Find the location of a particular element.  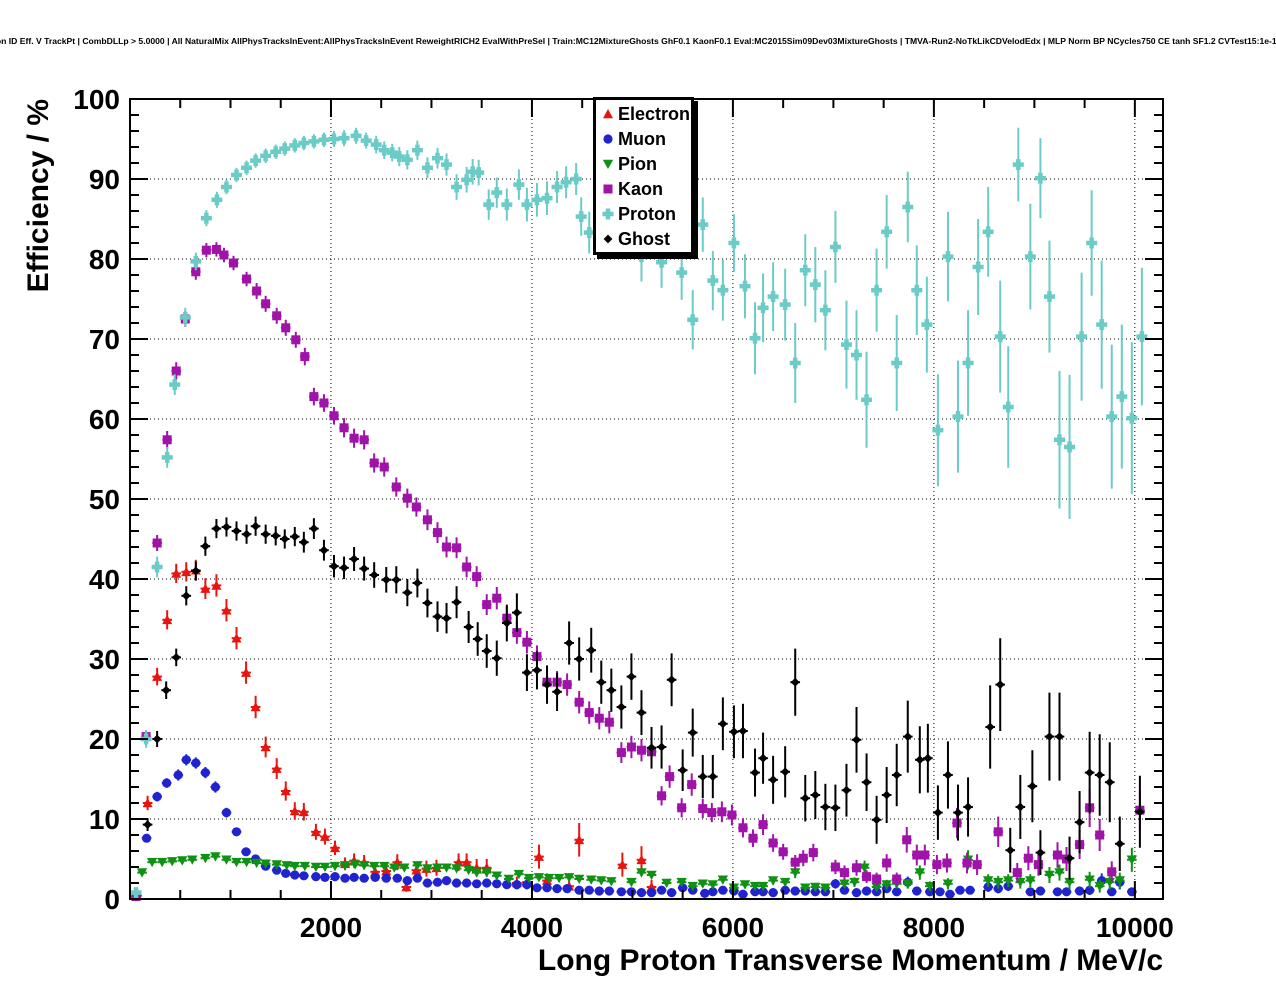

y-tick-label: 40 is located at coordinates (104, 579).